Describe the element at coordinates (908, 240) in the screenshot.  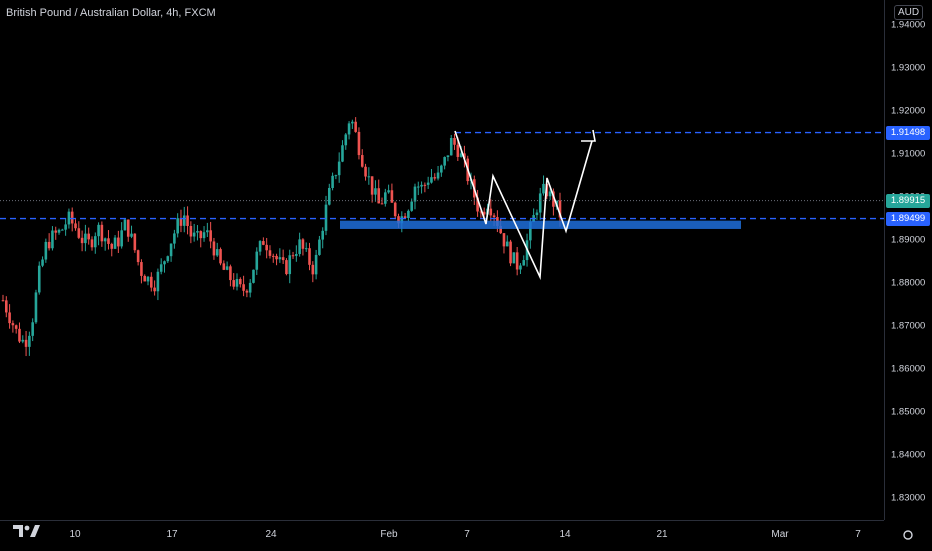
I see `price-label: 1.89000` at that location.